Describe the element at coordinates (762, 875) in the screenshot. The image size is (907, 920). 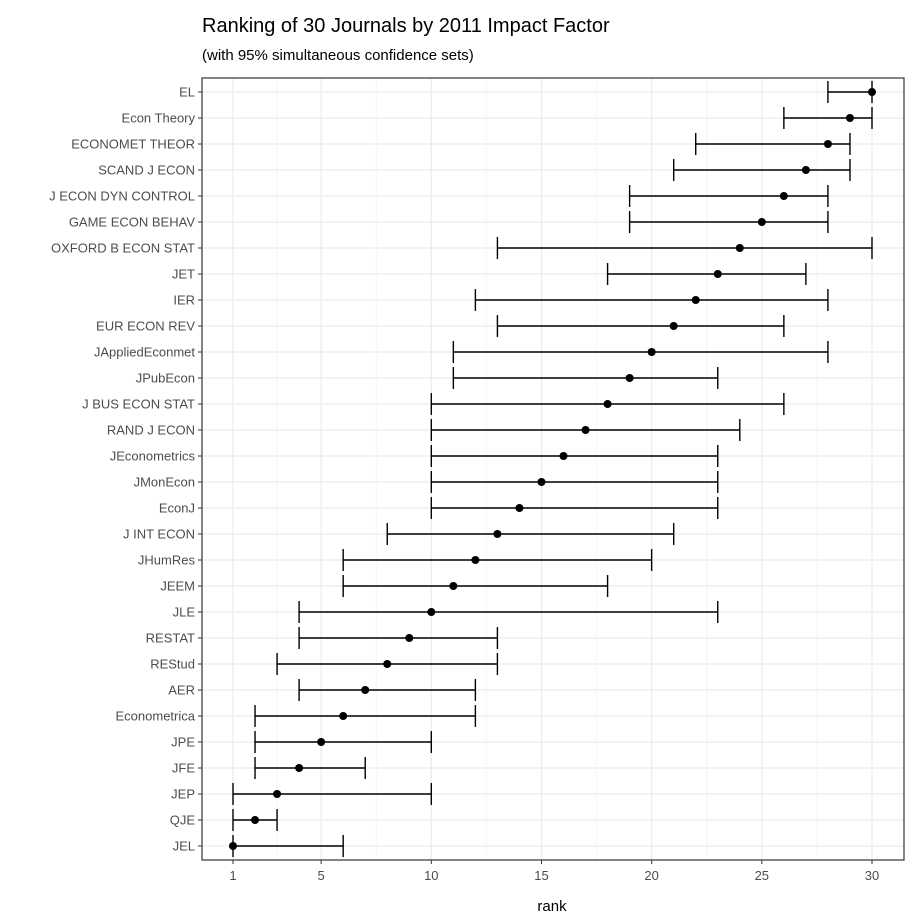
I see `x-tick-label: 25` at that location.